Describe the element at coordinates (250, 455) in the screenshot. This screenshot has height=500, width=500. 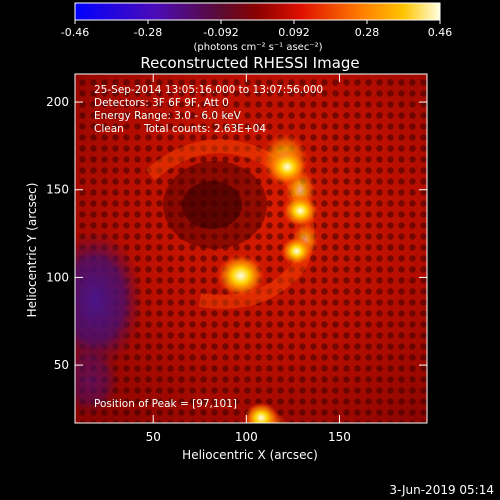
I see `x-axis-label: Heliocentric X (arcsec)` at that location.